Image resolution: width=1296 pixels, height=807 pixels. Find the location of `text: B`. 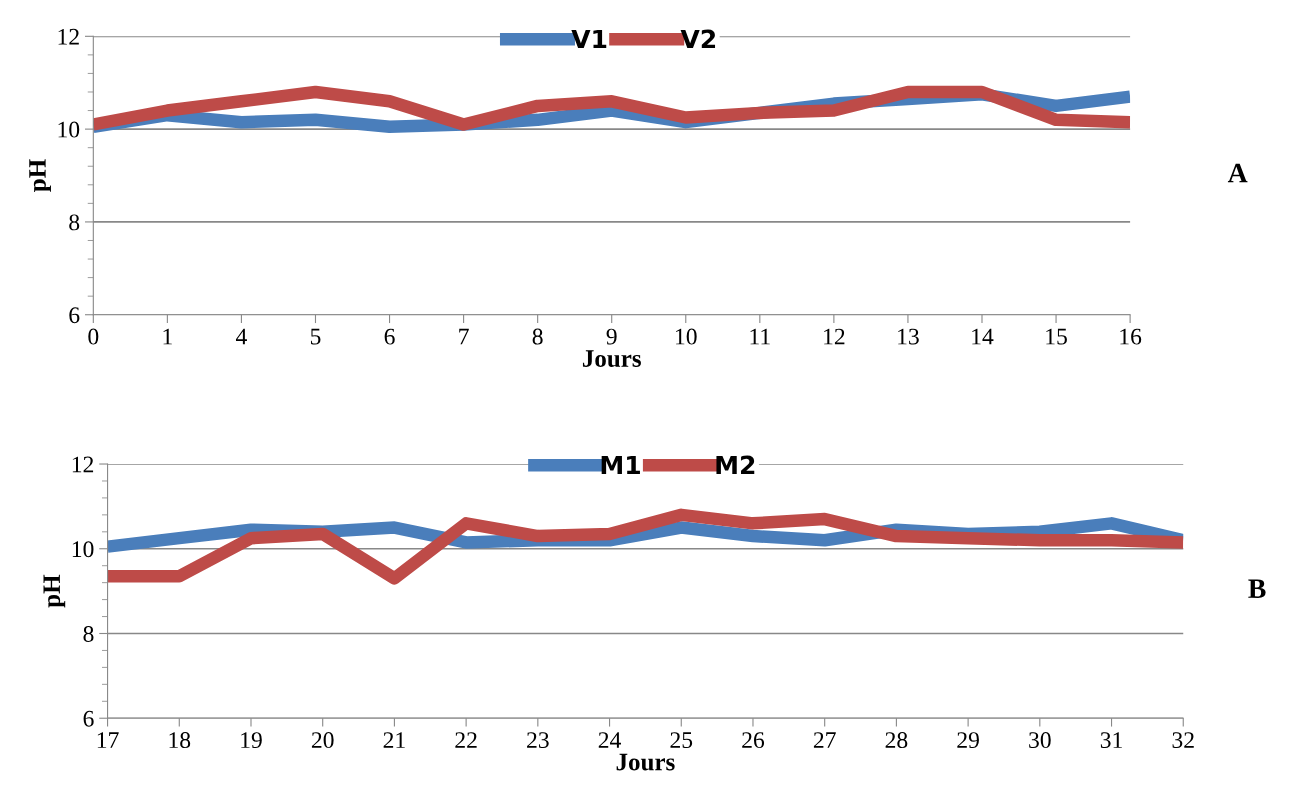

text: B is located at coordinates (1257, 588).